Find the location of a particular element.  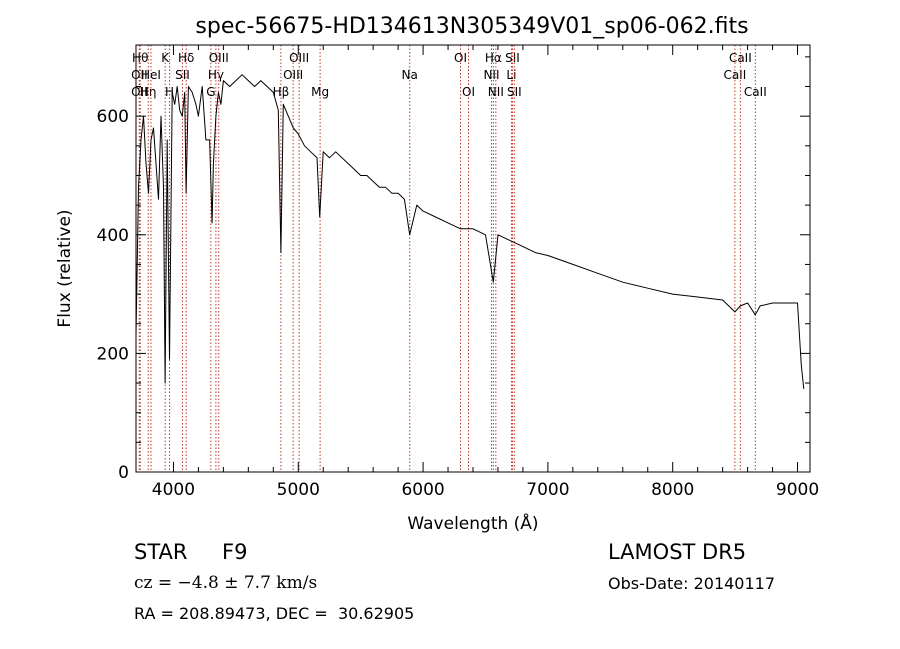

x-tick-label: 8000 is located at coordinates (672, 490).